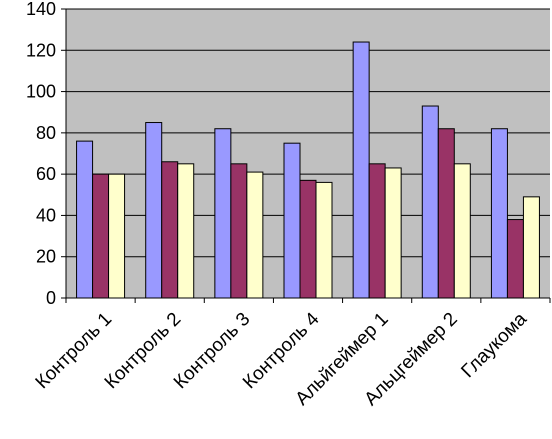  What do you see at coordinates (46, 257) in the screenshot?
I see `y-tick-label: 20` at bounding box center [46, 257].